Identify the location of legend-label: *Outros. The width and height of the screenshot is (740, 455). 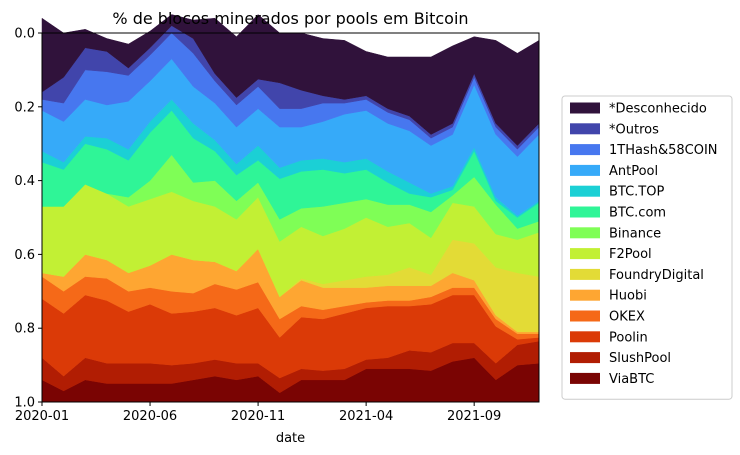
(634, 129).